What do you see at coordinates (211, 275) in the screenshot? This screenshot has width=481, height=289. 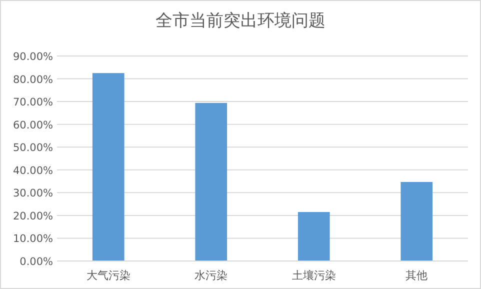 I see `x-tick-label: 水污染` at bounding box center [211, 275].